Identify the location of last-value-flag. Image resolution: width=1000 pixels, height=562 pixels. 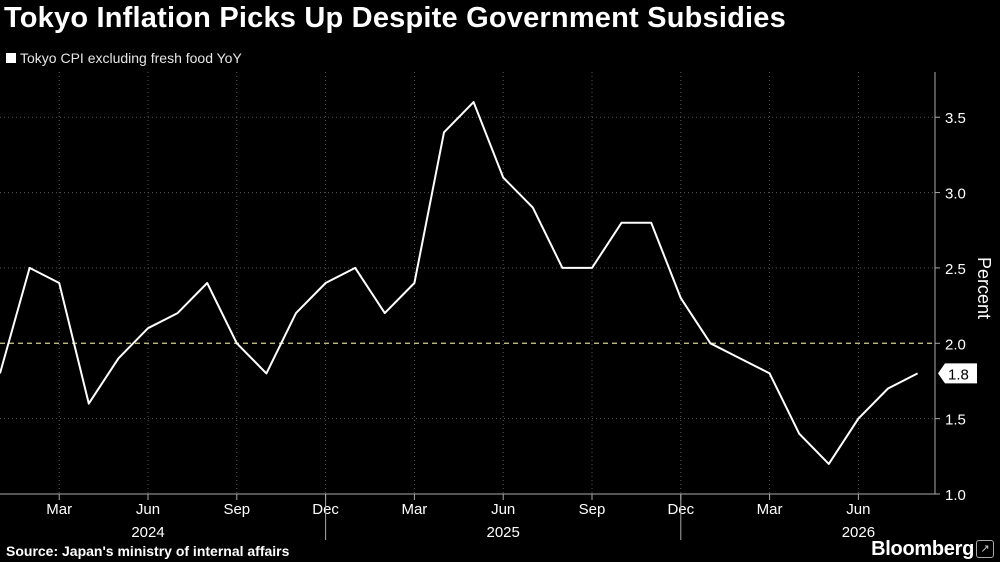
(957, 373).